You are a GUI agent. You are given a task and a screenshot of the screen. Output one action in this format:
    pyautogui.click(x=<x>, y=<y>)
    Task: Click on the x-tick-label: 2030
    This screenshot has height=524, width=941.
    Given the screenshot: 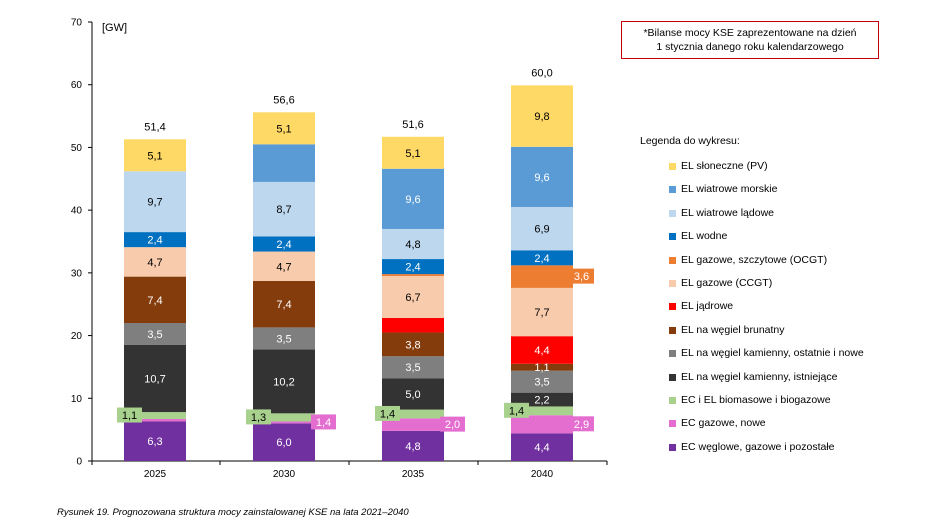 What is the action you would take?
    pyautogui.click(x=284, y=474)
    